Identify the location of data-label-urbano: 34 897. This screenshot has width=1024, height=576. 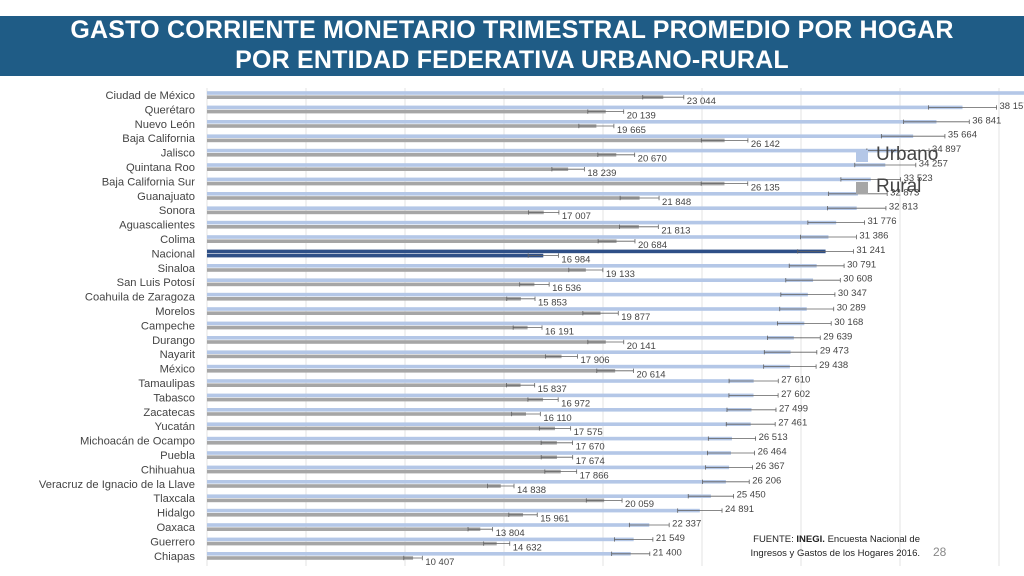
(946, 149).